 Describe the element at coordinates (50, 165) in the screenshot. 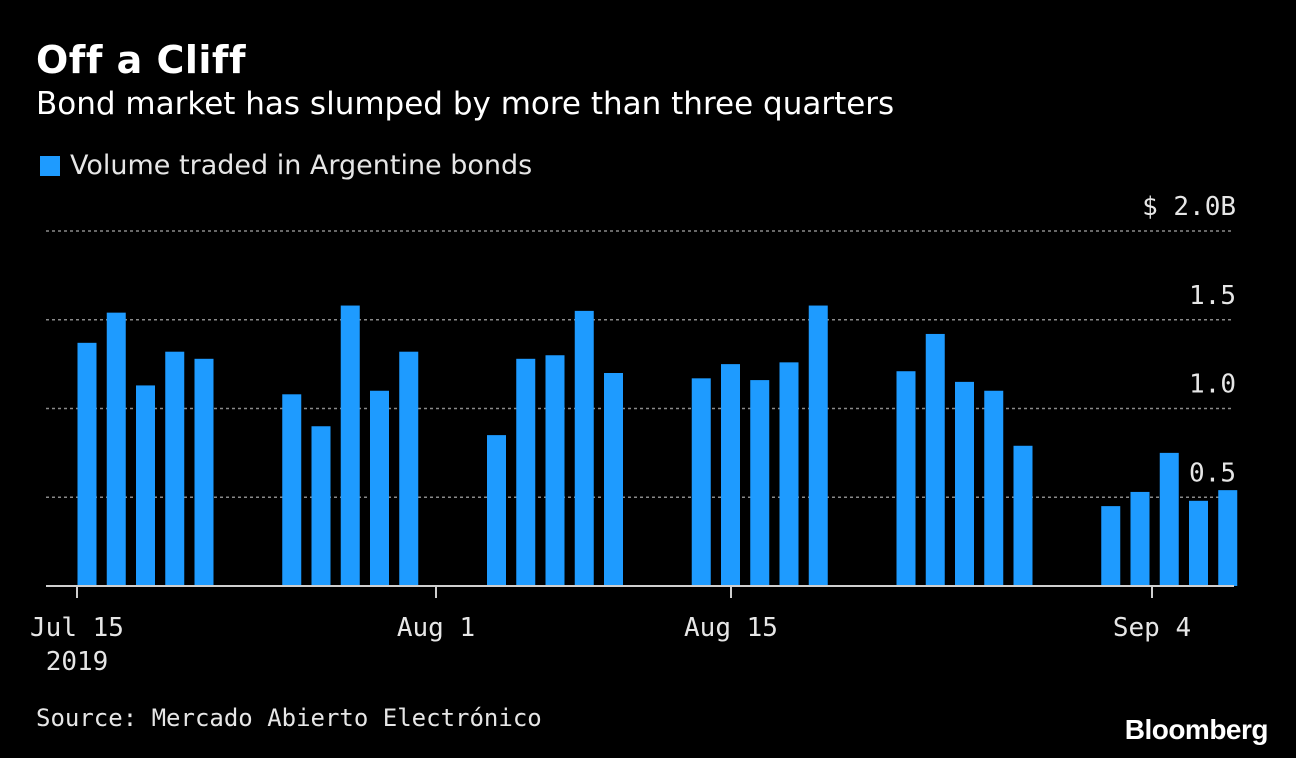

I see `legend-swatch` at that location.